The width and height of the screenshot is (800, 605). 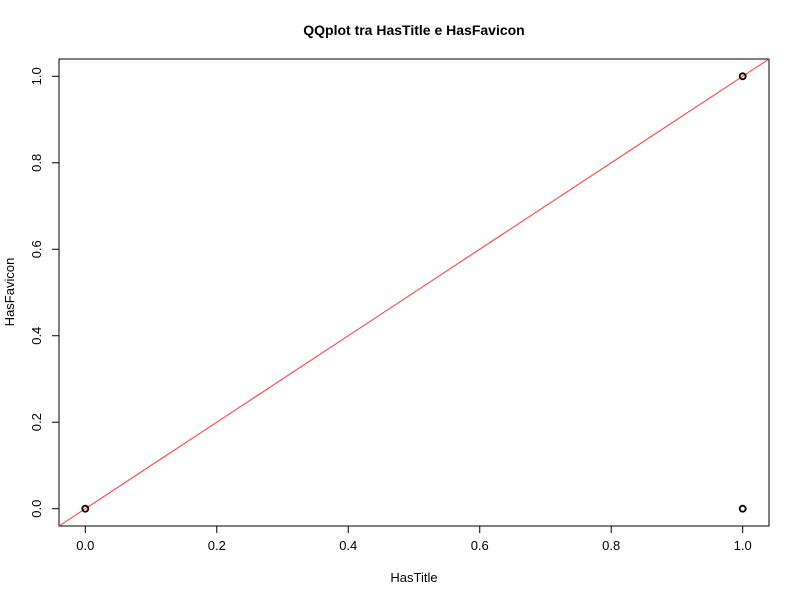 I want to click on x-tick-label: 0.6, so click(x=480, y=545).